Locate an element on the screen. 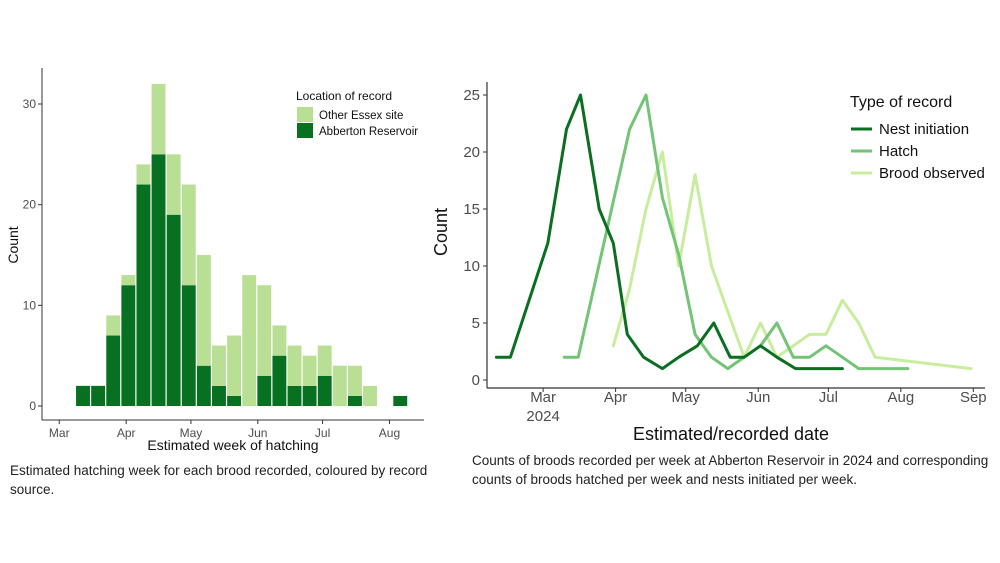 The height and width of the screenshot is (563, 1000). legend-swatch-other-essex-site is located at coordinates (305, 114).